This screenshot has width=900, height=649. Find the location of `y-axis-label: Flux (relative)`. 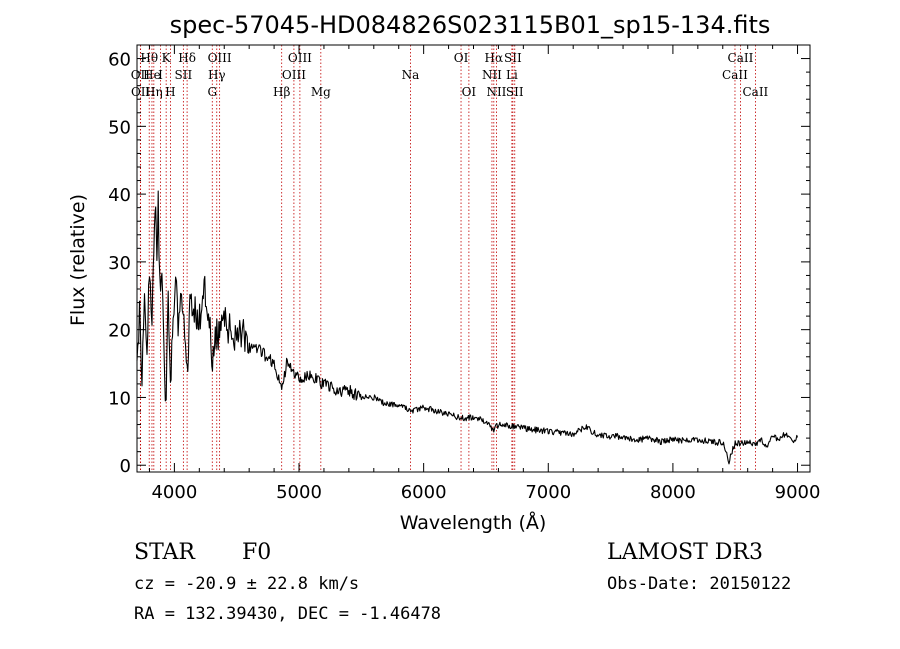

y-axis-label: Flux (relative) is located at coordinates (78, 260).